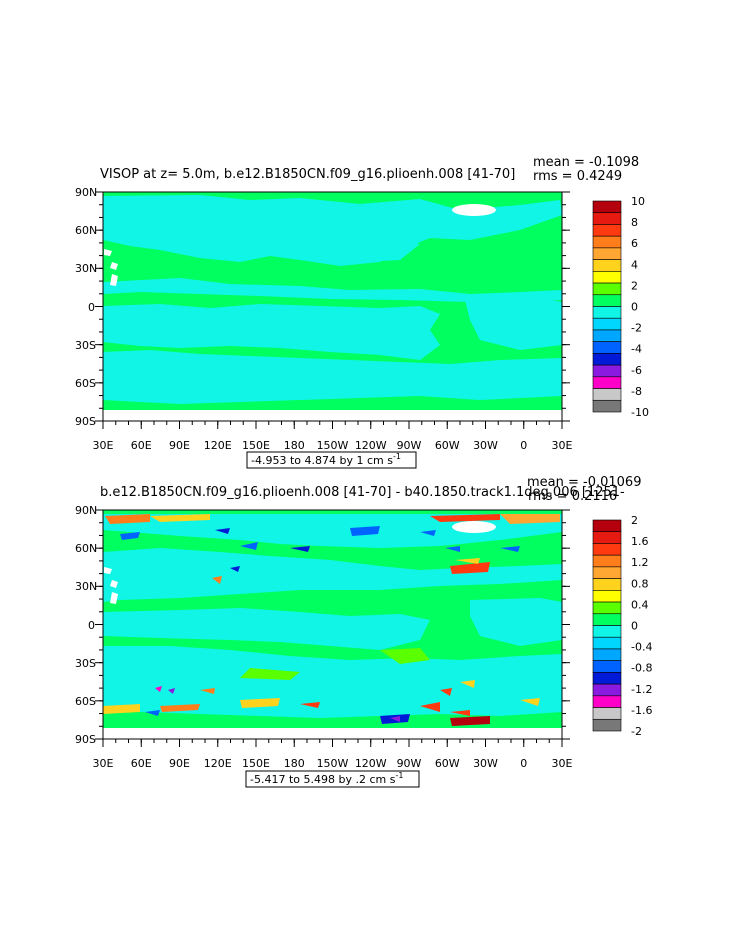 This screenshot has height=945, width=733. I want to click on panel-2-y-axis: 90N 60N 30N 0 30S 60S 90S, so click(86, 625).